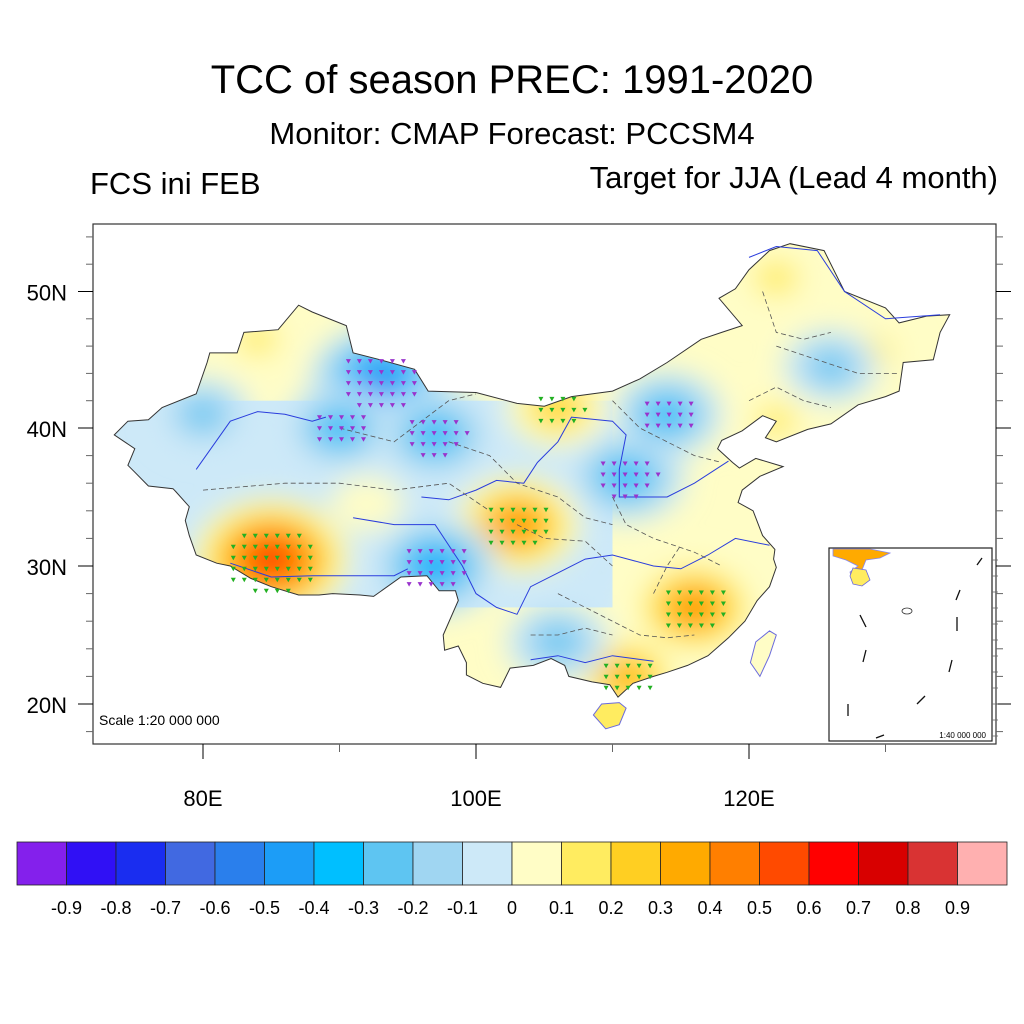 This screenshot has height=1024, width=1024. Describe the element at coordinates (793, 177) in the screenshot. I see `target-season-label: Target for JJA (Lead 4 month)` at that location.